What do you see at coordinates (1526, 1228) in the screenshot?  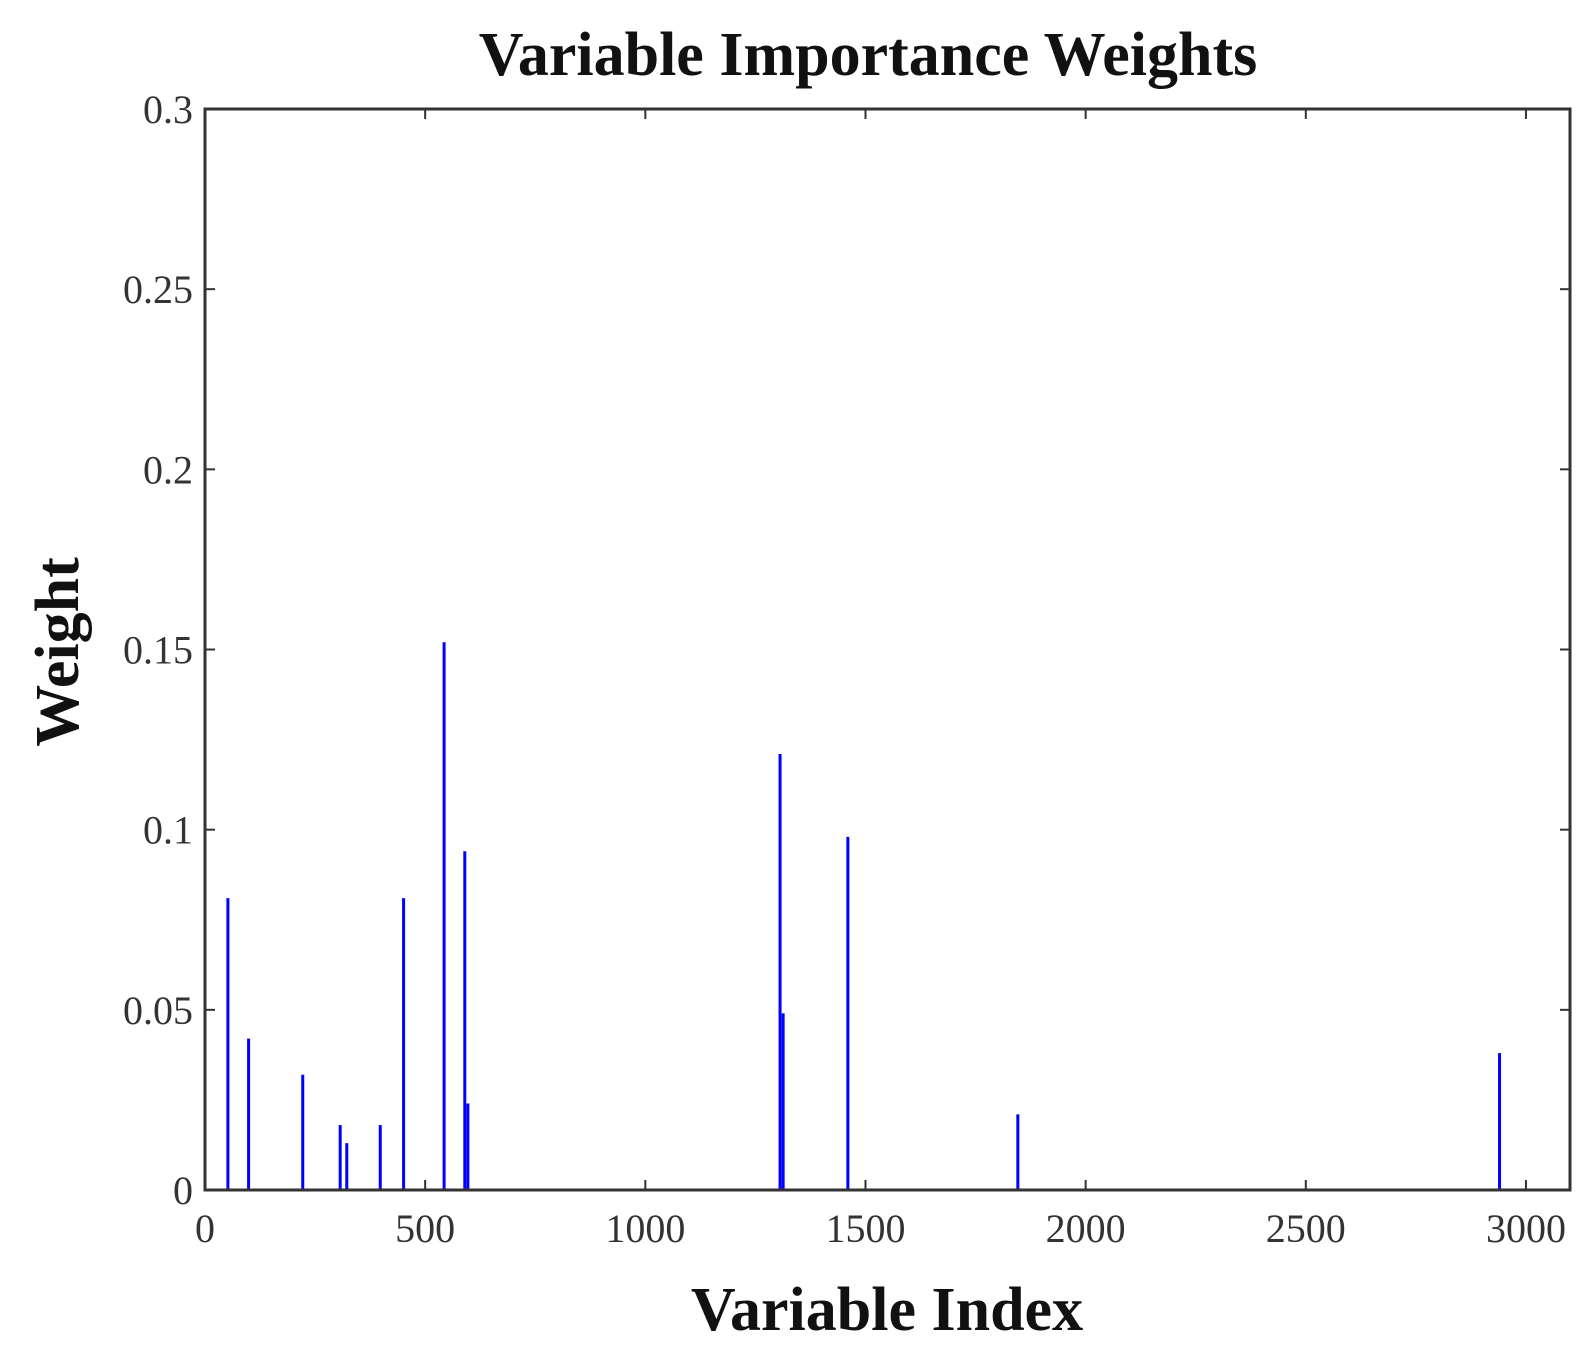 I see `x-tick-label-6: 3000` at bounding box center [1526, 1228].